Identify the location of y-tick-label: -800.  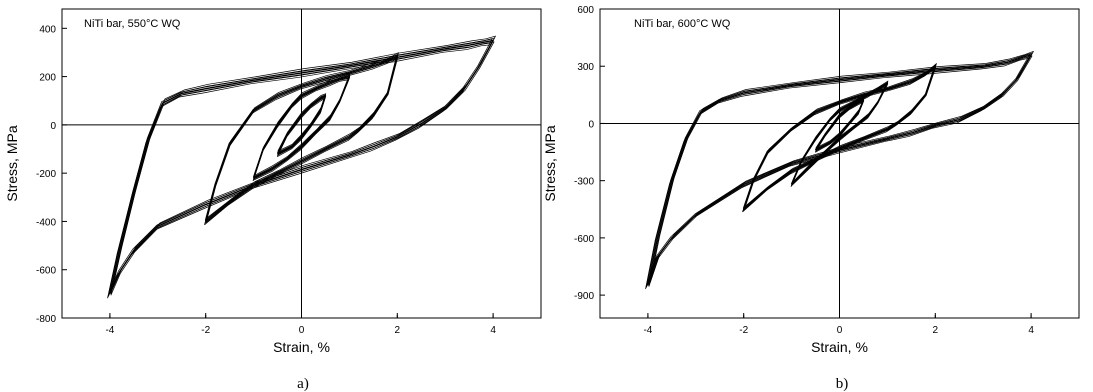
(46, 319).